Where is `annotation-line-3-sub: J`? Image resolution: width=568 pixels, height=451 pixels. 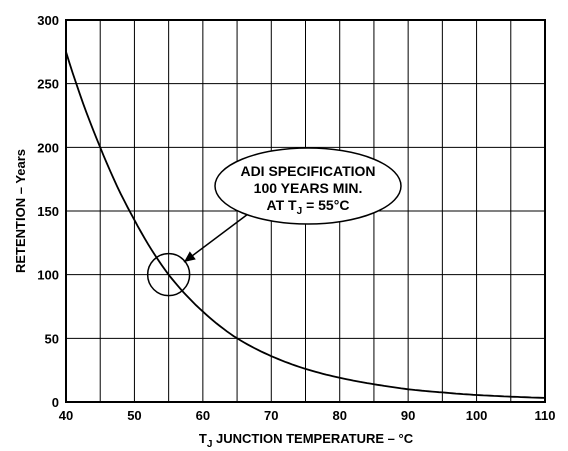 annotation-line-3-sub: J is located at coordinates (300, 211).